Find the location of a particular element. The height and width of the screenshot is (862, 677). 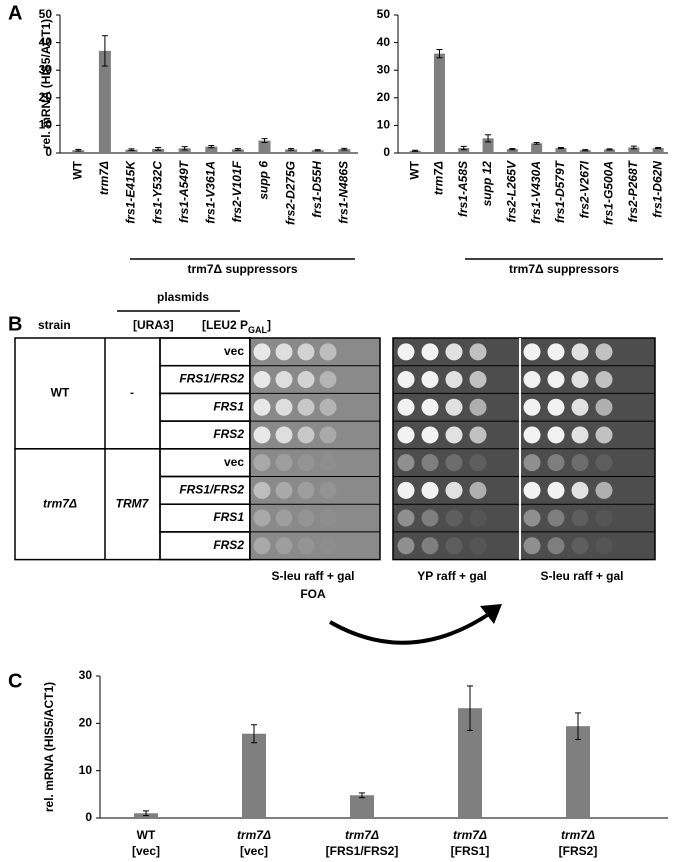

plasmid-label: FRS1/FRS2 is located at coordinates (211, 490).